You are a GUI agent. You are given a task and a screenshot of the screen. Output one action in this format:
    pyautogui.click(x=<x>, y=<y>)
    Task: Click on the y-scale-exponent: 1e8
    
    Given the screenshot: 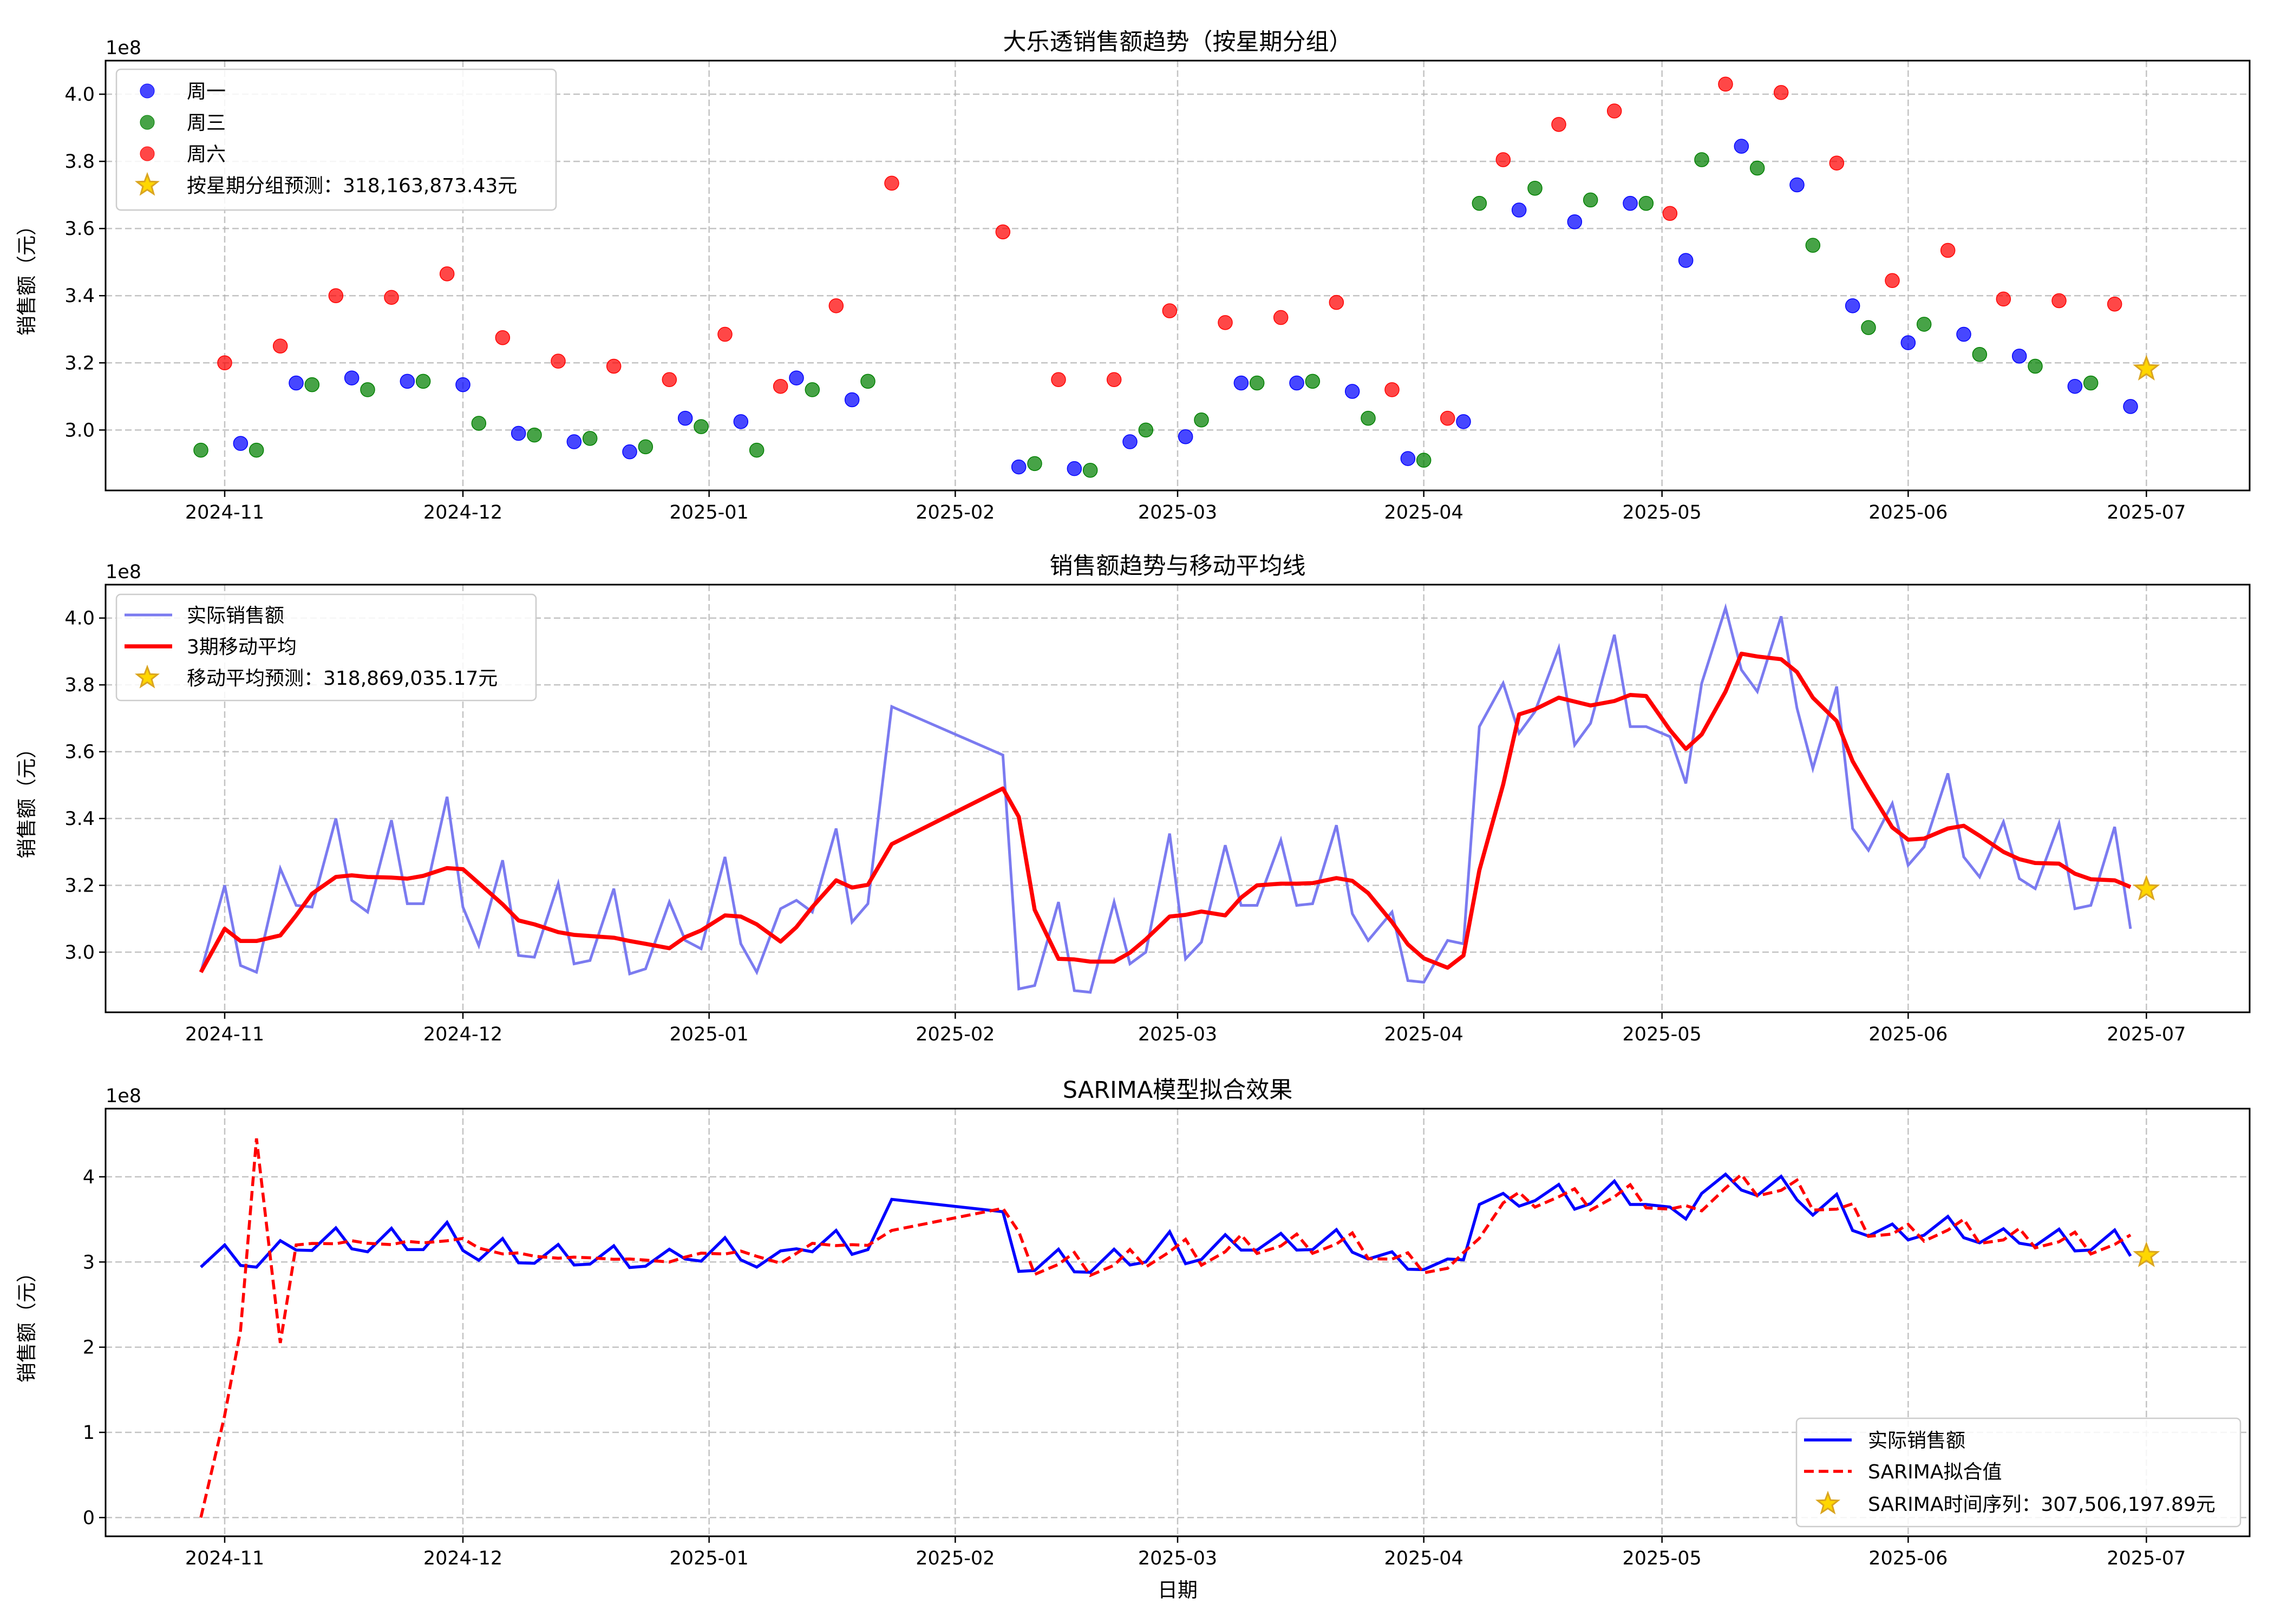 What is the action you would take?
    pyautogui.click(x=124, y=572)
    